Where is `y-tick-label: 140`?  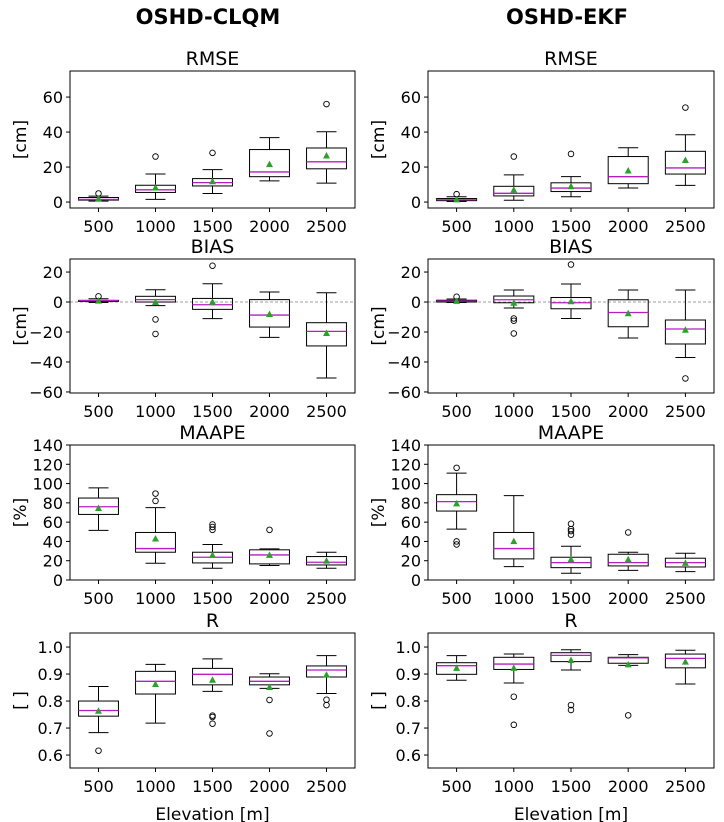 y-tick-label: 140 is located at coordinates (405, 445).